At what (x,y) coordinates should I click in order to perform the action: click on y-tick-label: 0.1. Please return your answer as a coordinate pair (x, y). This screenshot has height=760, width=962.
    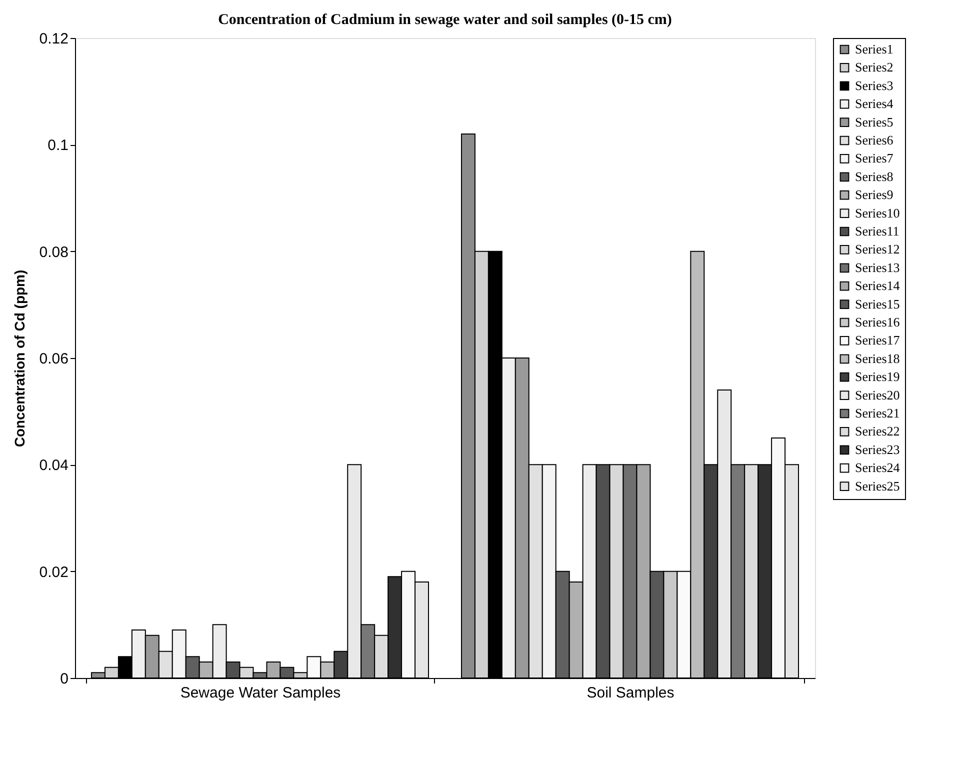
    Looking at the image, I should click on (58, 145).